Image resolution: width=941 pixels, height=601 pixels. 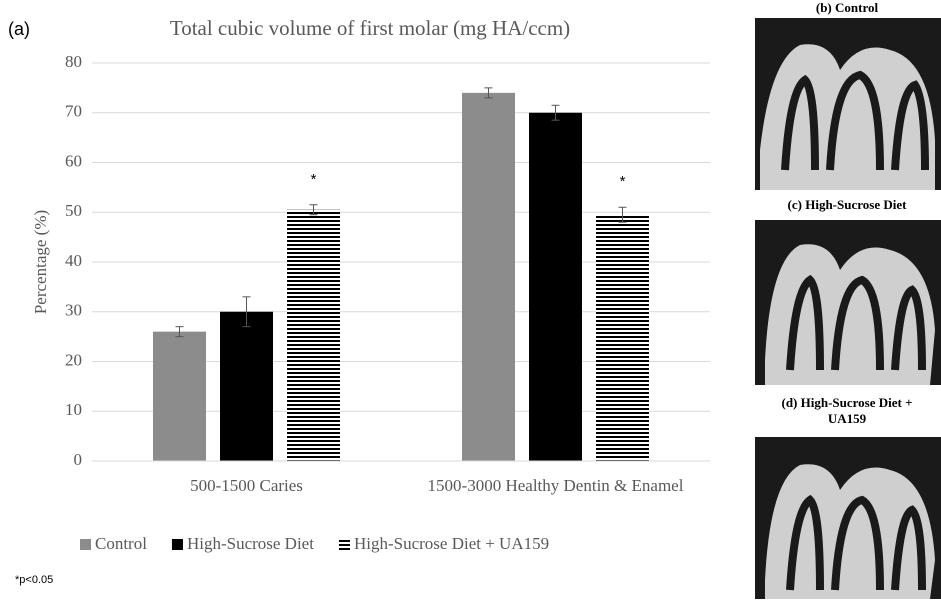 I want to click on footnote: *p<0.05, so click(x=34, y=580).